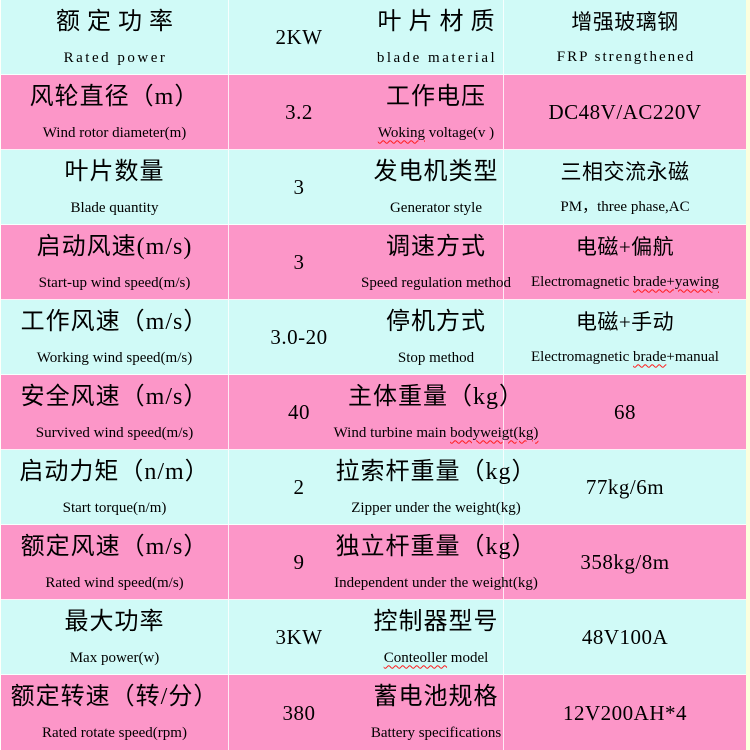 This screenshot has height=750, width=750. I want to click on spec-value: DC48V/AC220V, so click(625, 112).